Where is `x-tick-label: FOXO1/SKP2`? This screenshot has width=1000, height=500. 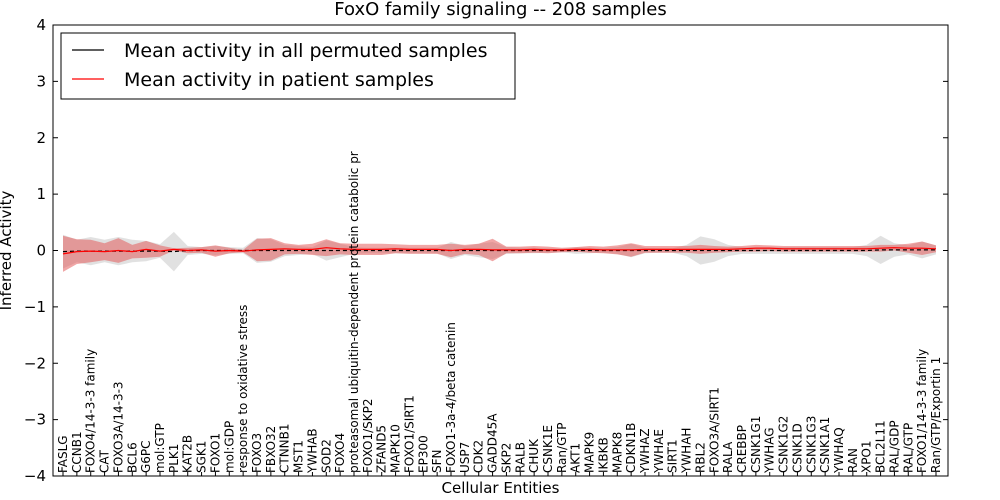
x-tick-label: FOXO1/SKP2 is located at coordinates (368, 435).